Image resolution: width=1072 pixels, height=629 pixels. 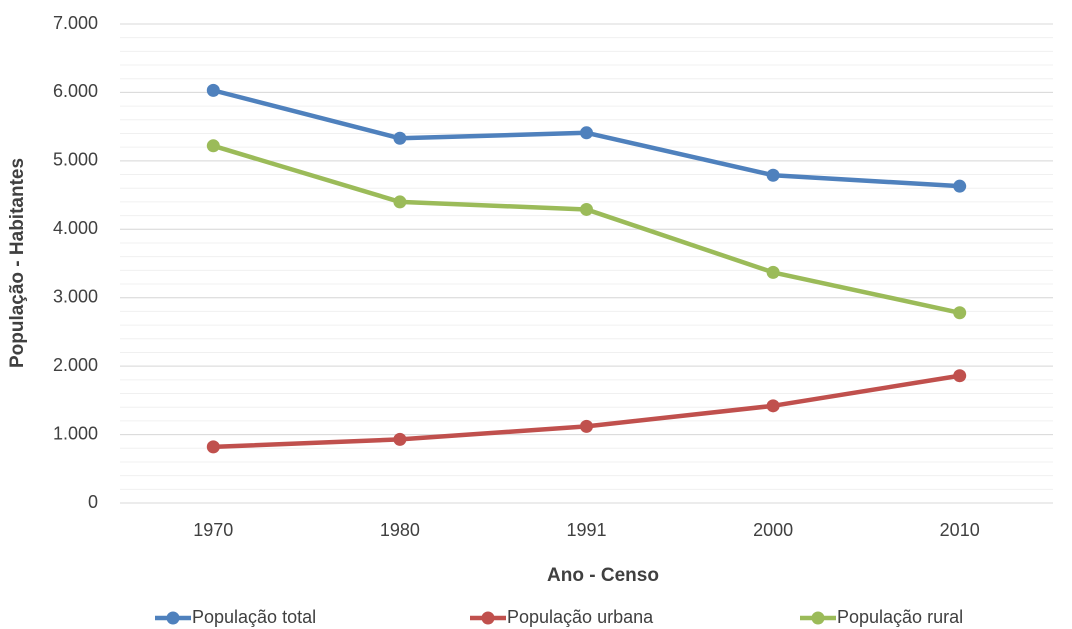 What do you see at coordinates (75, 228) in the screenshot?
I see `y-tick-label: 4.000` at bounding box center [75, 228].